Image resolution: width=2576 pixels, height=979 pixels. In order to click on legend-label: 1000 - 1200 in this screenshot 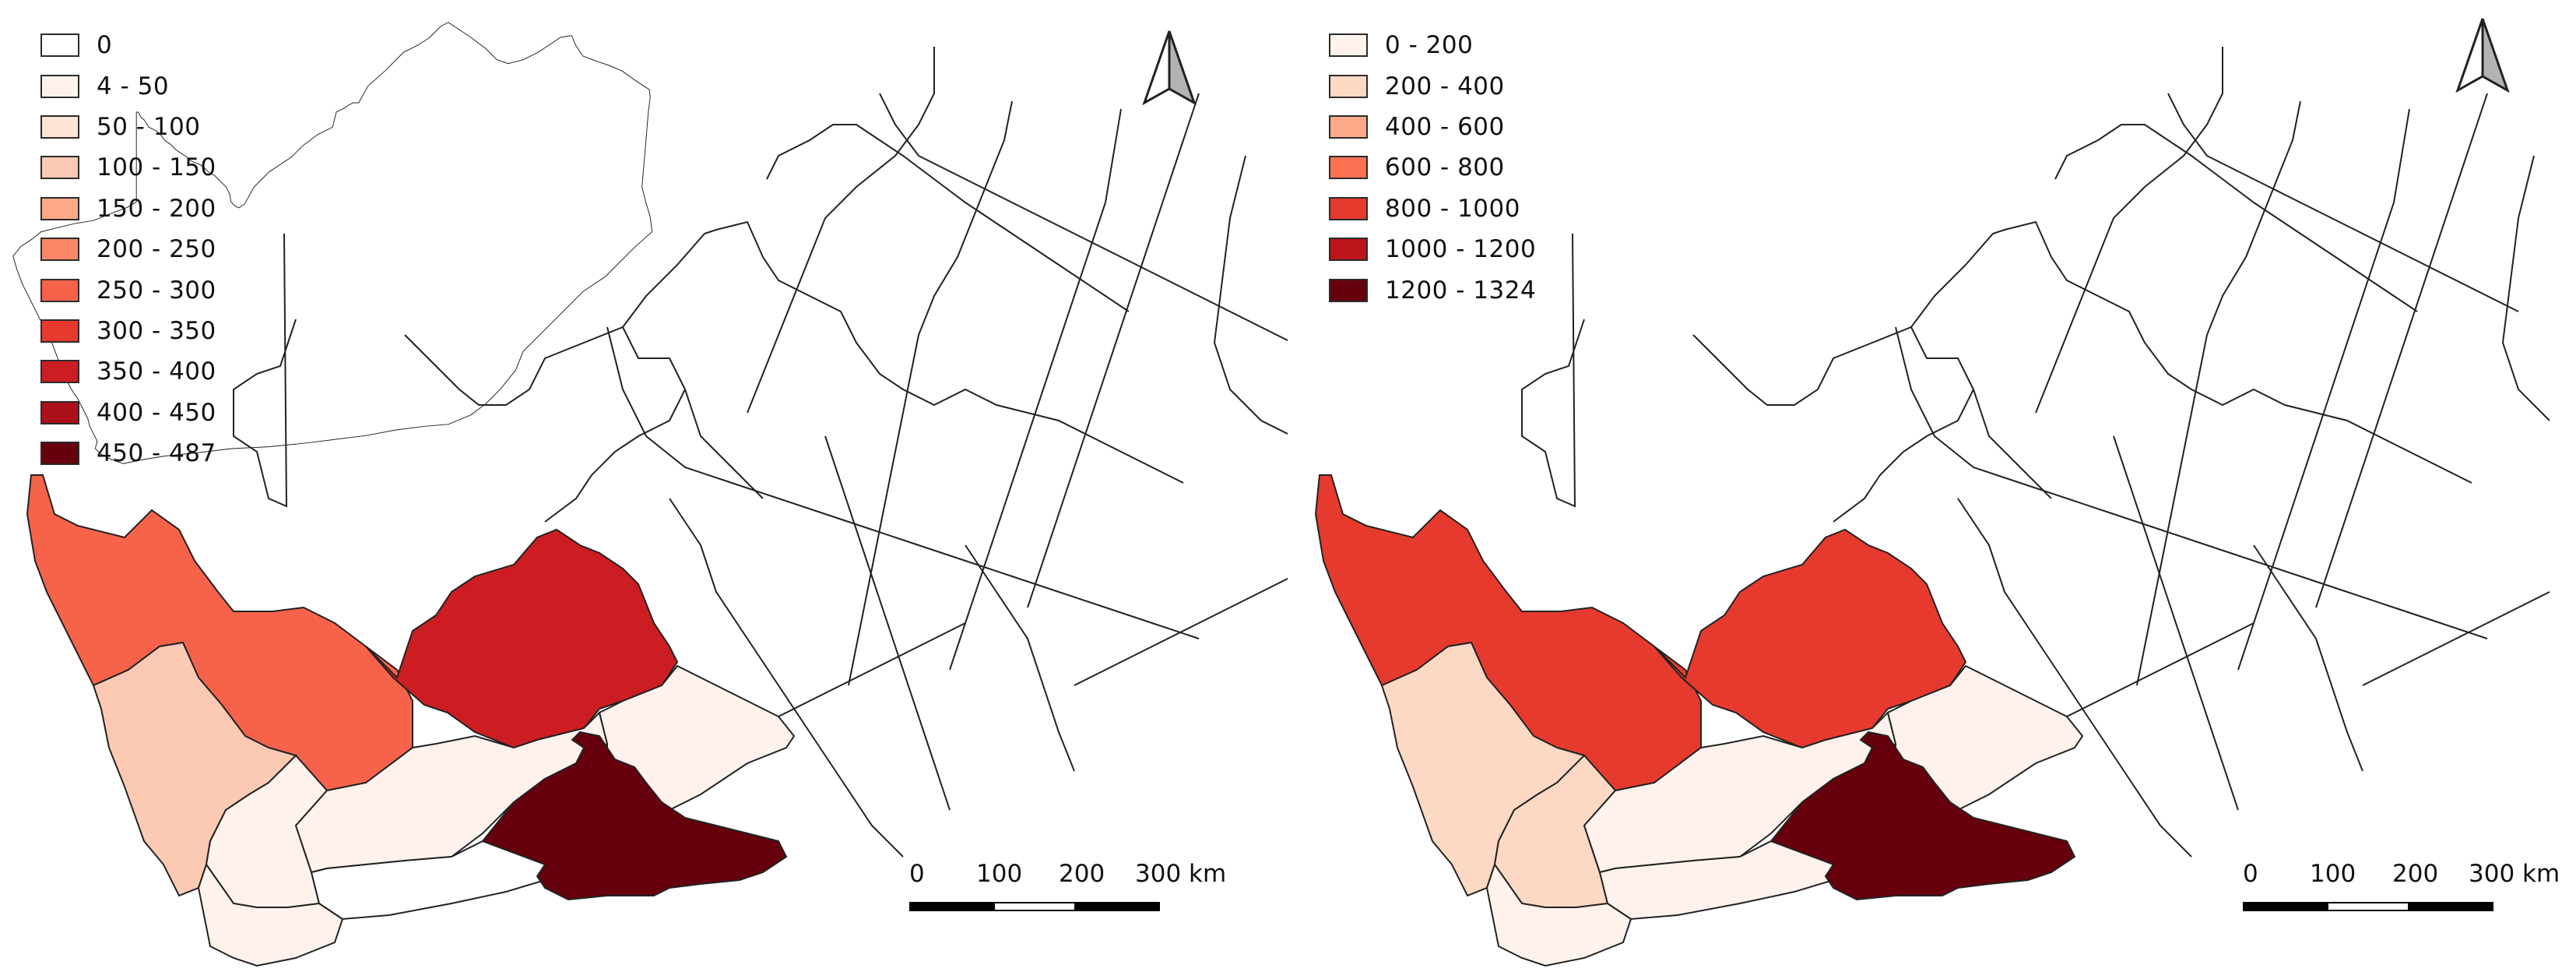, I will do `click(1461, 249)`.